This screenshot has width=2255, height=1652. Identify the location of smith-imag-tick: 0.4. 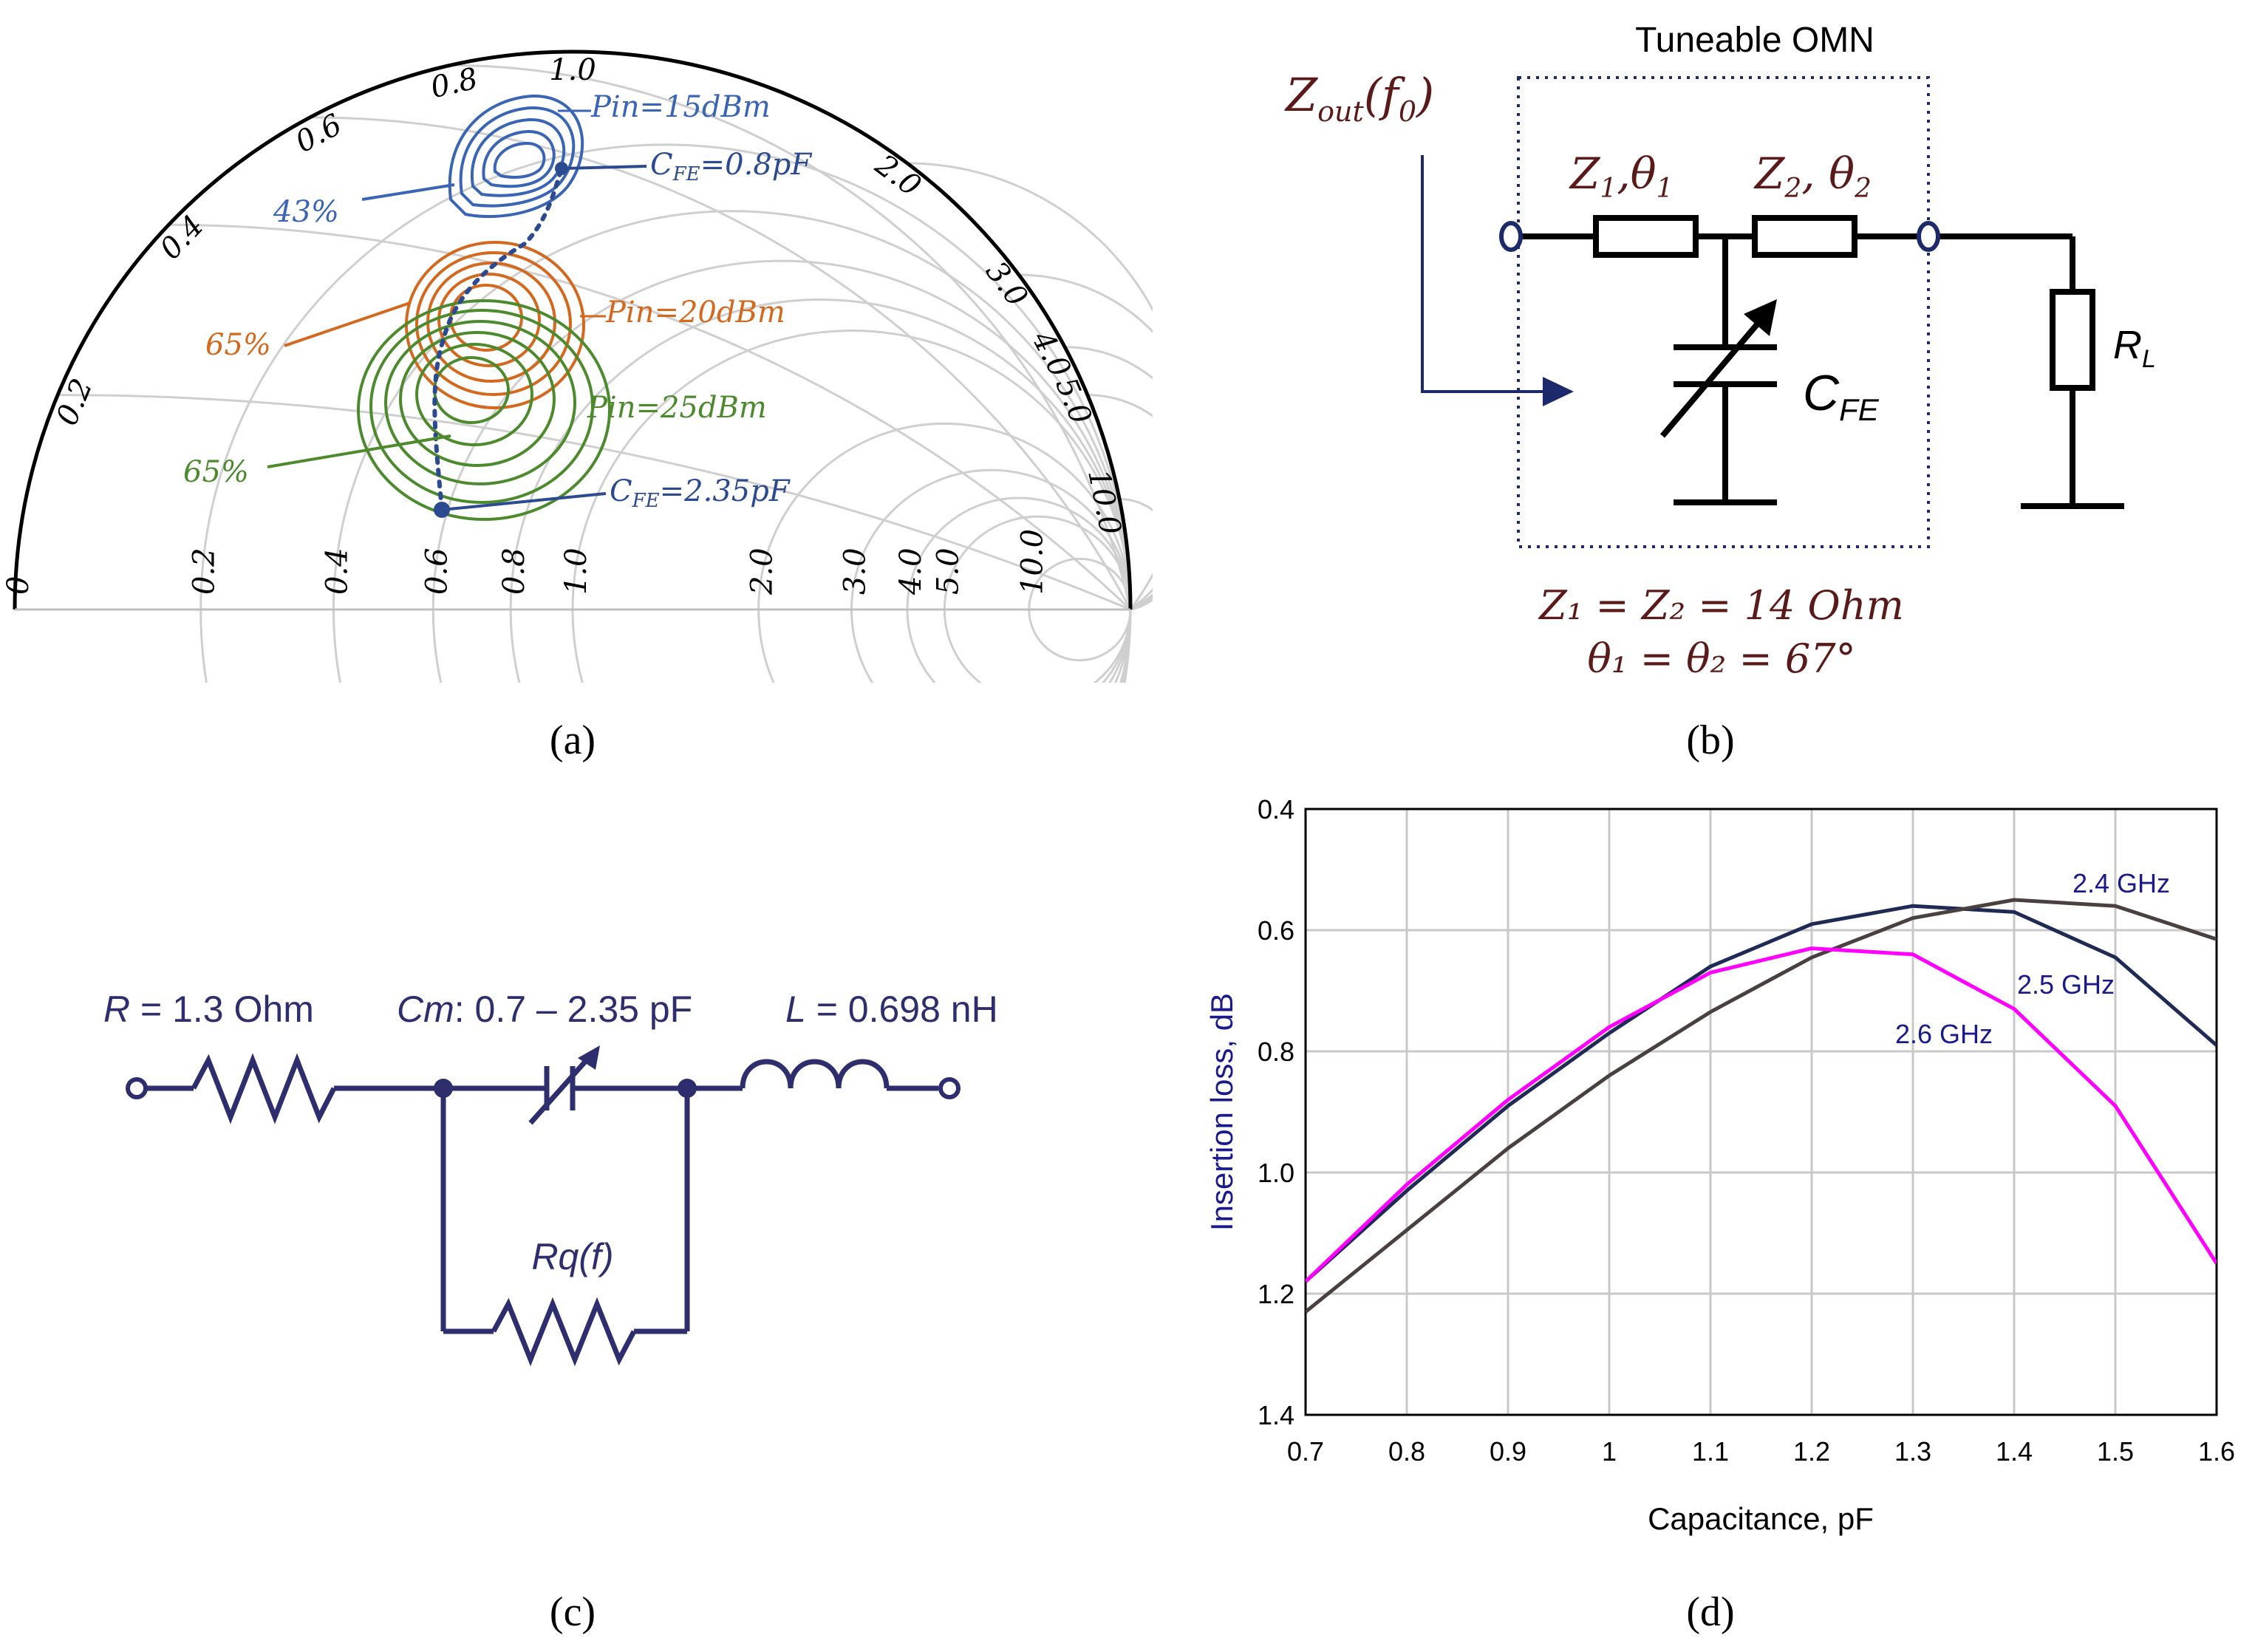
(183, 238).